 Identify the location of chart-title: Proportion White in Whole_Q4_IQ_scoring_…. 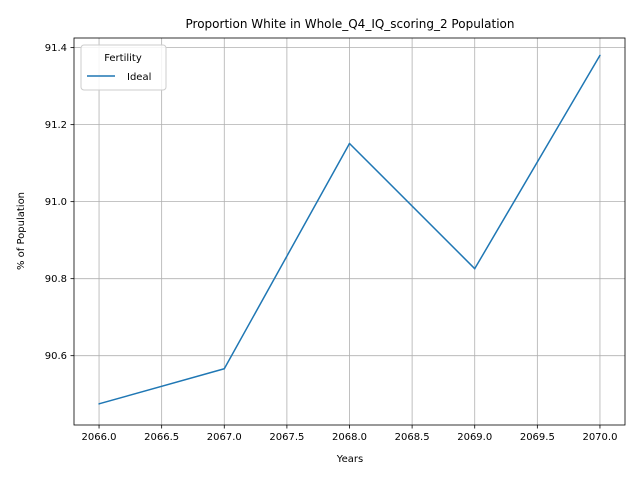
(350, 24).